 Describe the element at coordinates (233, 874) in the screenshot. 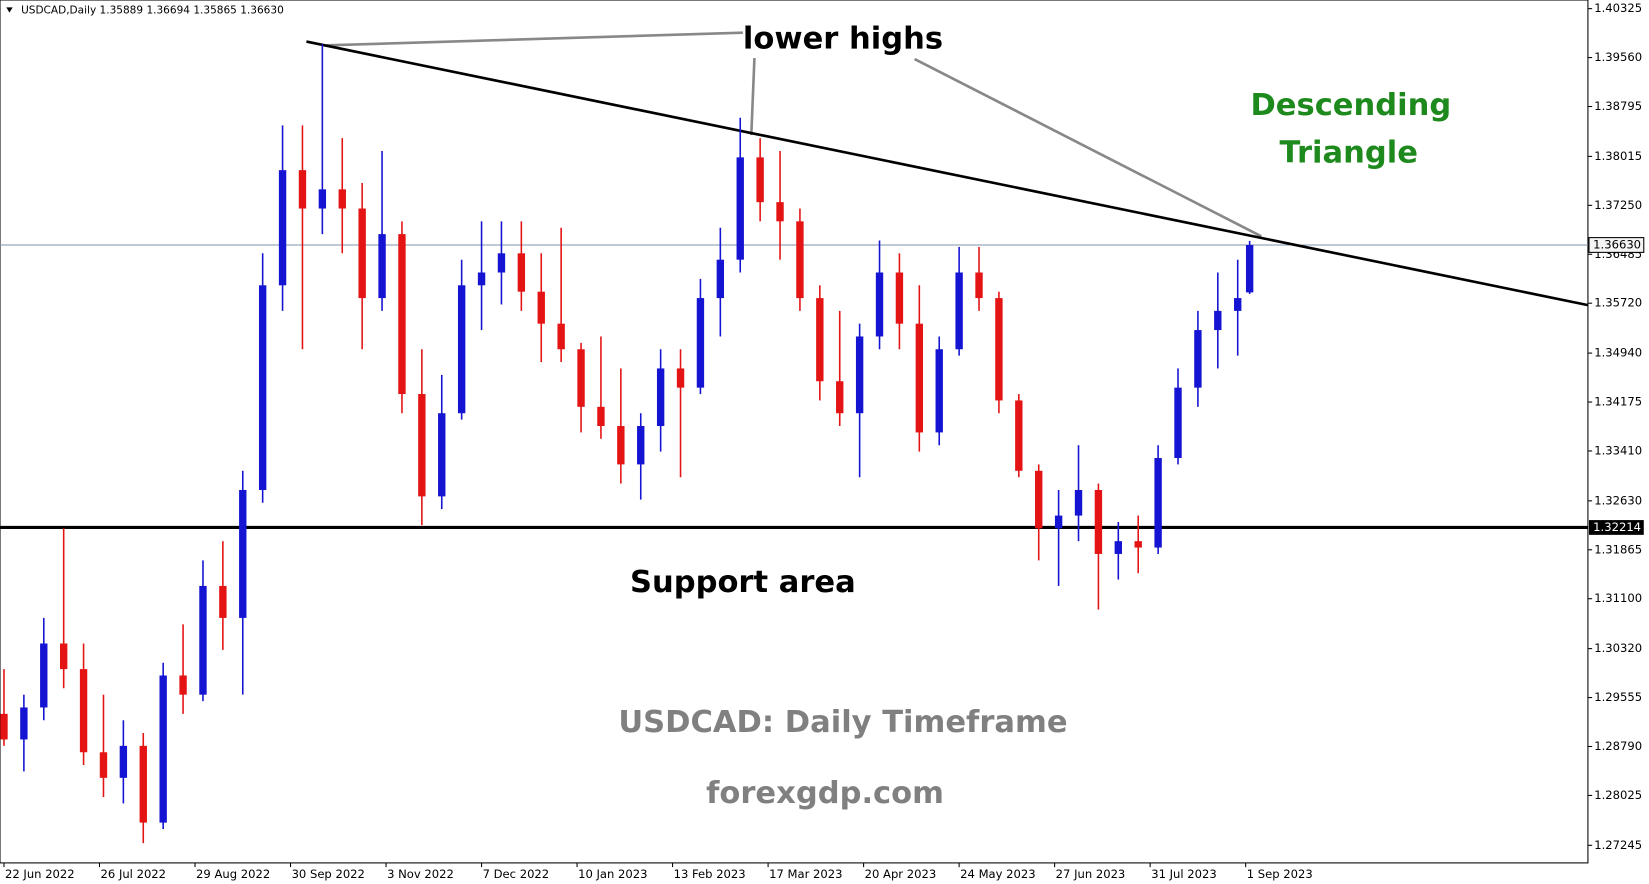

I see `x-tick-label: 29 Aug 2022` at that location.